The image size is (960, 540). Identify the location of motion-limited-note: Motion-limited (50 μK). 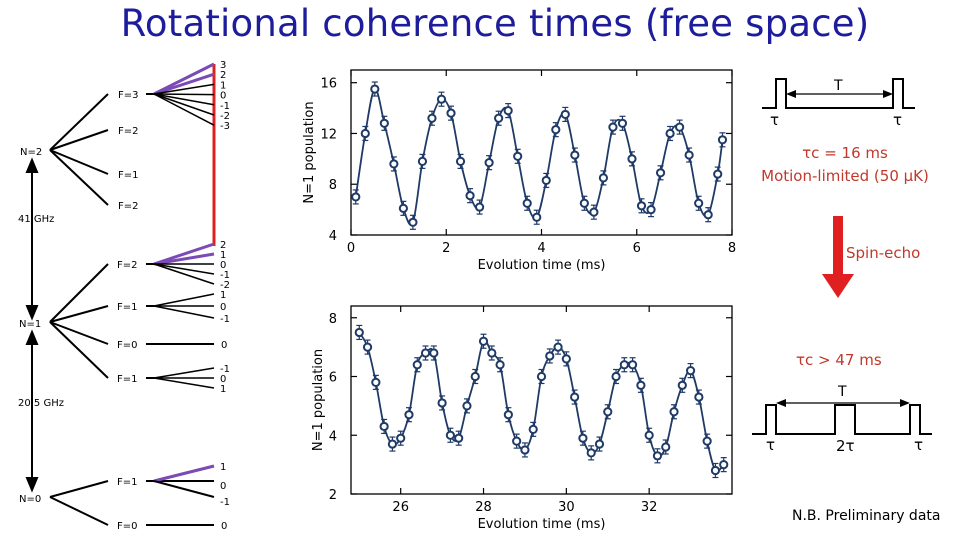
(845, 176).